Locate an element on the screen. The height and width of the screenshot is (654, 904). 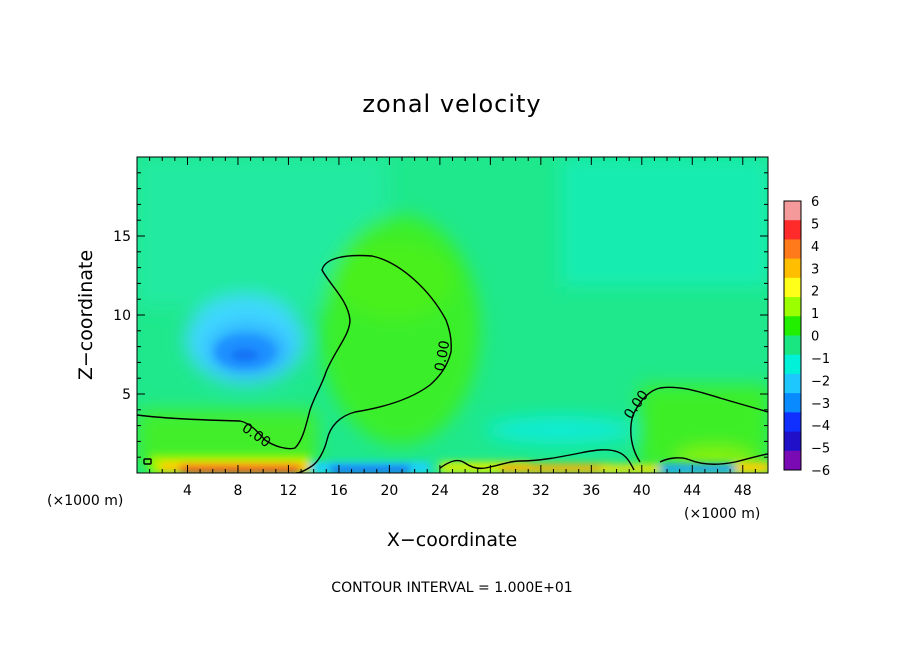
contour-line-right is located at coordinates (699, 424).